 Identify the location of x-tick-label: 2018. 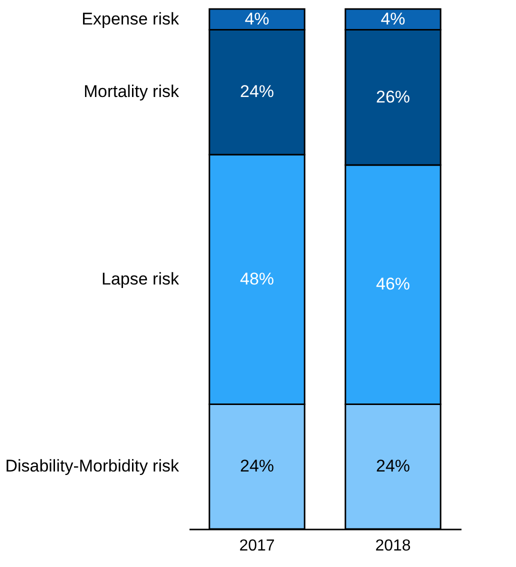
(393, 546).